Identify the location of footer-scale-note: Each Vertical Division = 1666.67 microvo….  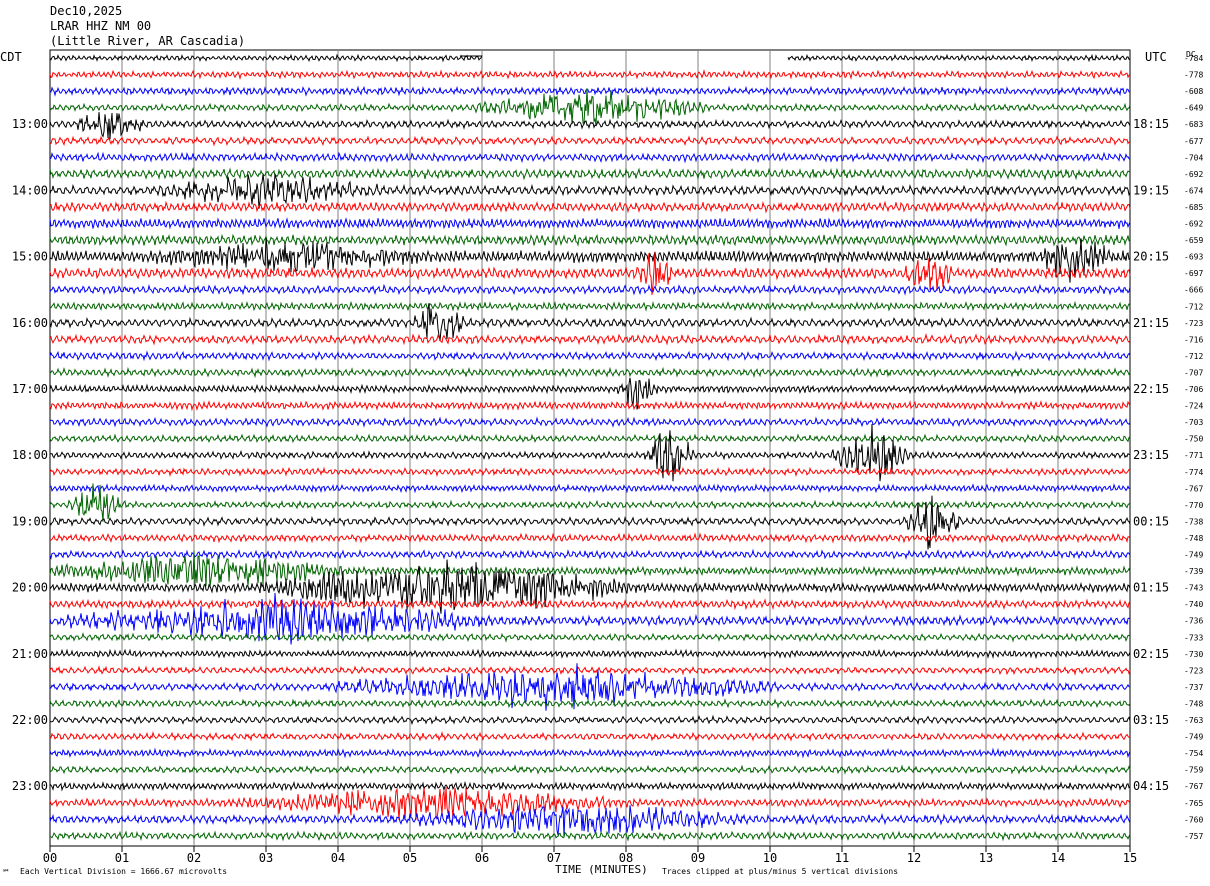
(124, 871).